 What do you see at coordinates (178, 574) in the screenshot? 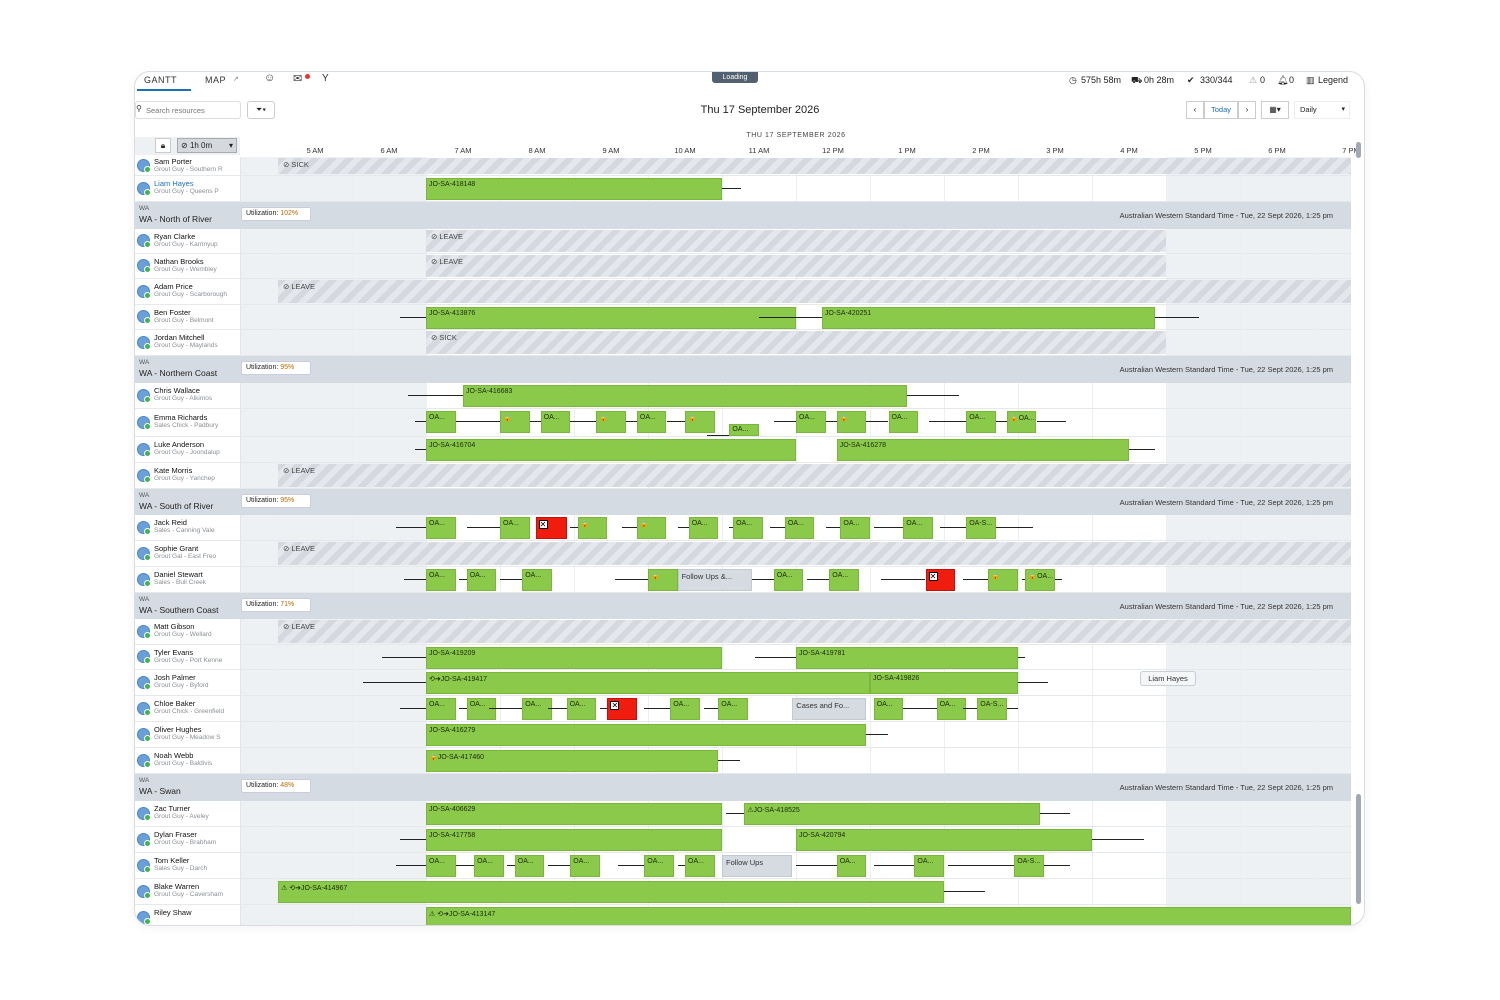
I see `resource-name: Daniel Stewart` at bounding box center [178, 574].